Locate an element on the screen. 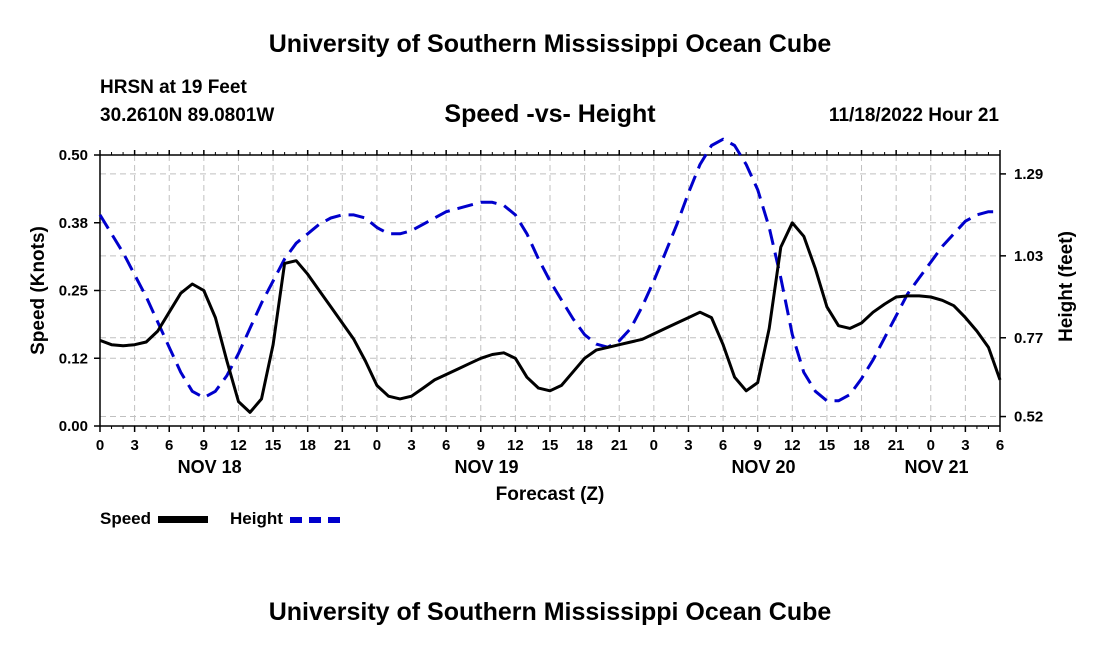  legend-item-speed: Speed is located at coordinates (154, 519).